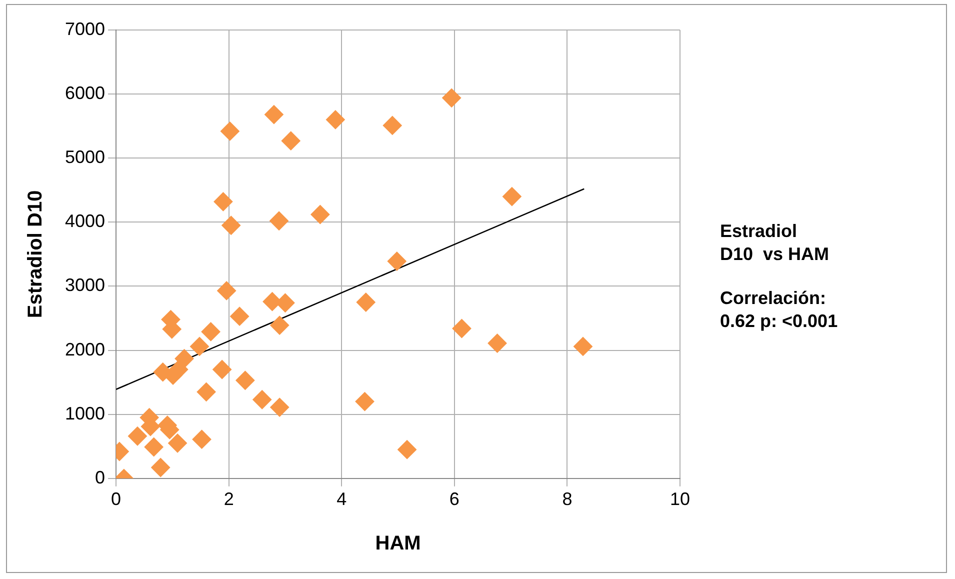  What do you see at coordinates (35, 254) in the screenshot?
I see `y-axis-title: Estradiol D10` at bounding box center [35, 254].